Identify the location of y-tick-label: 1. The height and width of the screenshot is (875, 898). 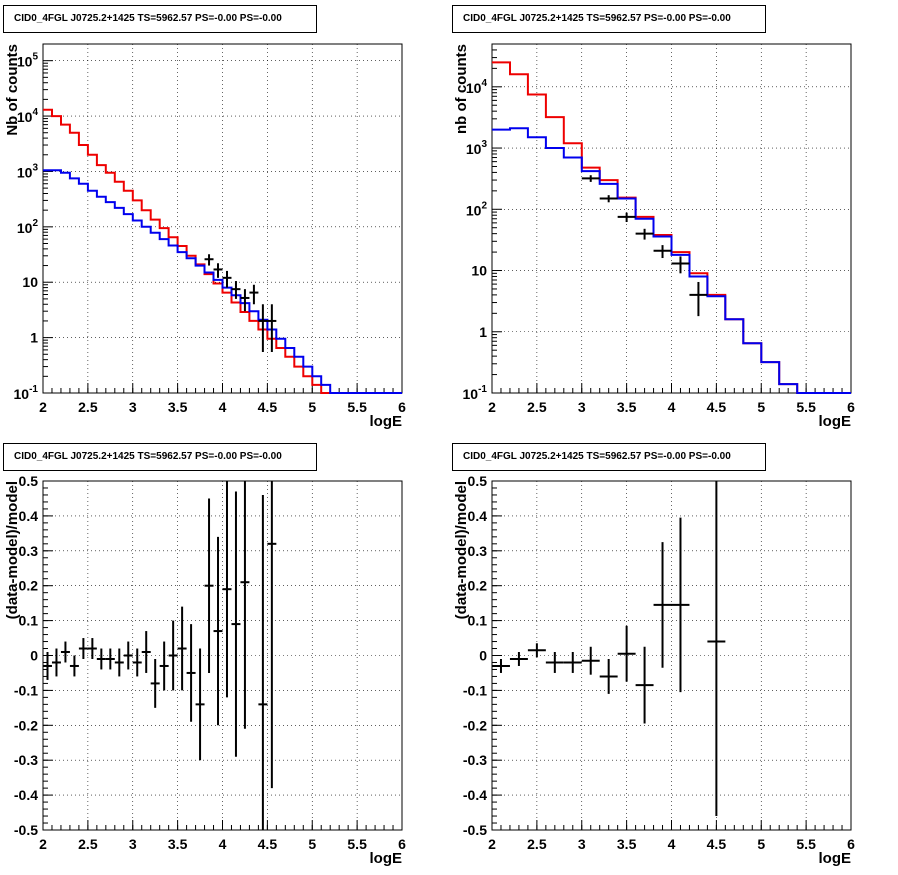
(34, 338).